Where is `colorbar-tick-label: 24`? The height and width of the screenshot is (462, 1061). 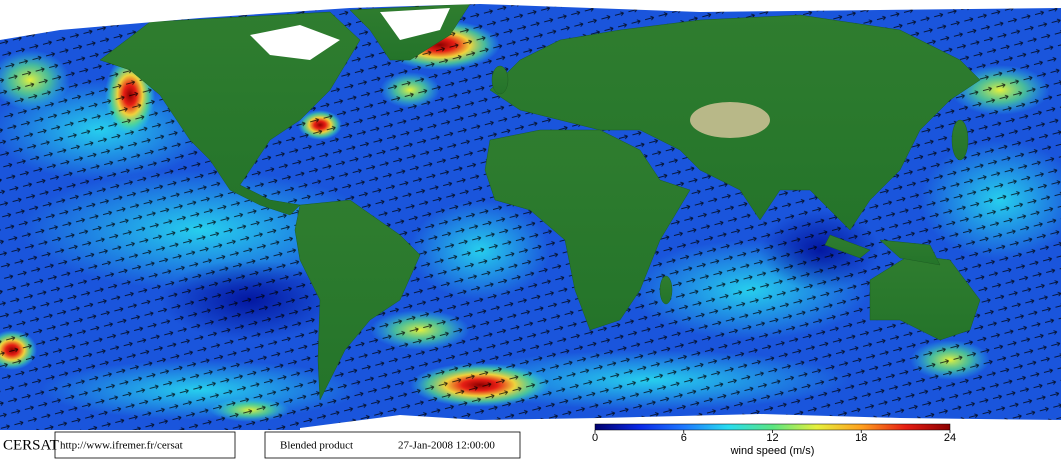
colorbar-tick-label: 24 is located at coordinates (950, 438).